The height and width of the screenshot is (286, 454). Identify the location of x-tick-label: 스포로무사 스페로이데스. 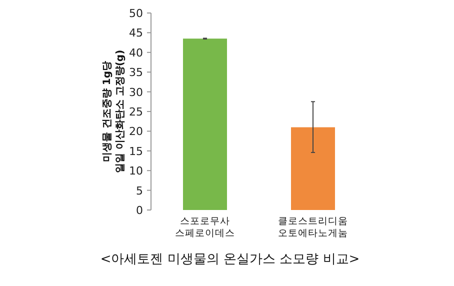
(205, 227).